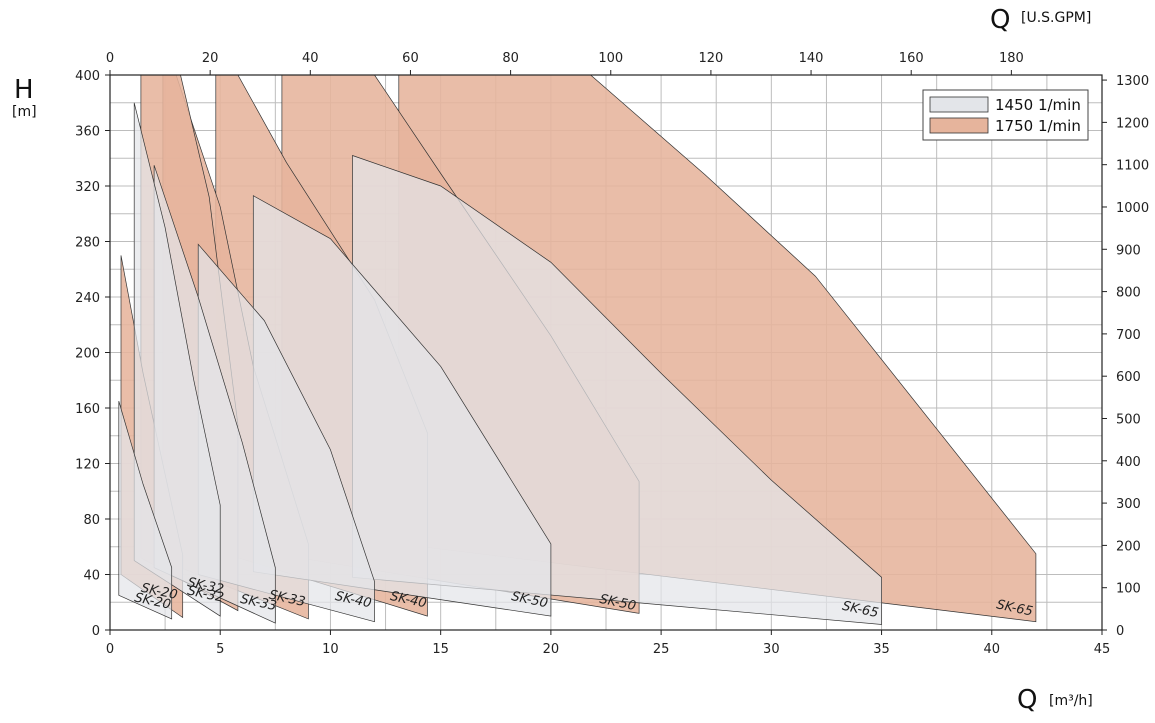  I want to click on x-axis-title: Q, so click(1027, 700).